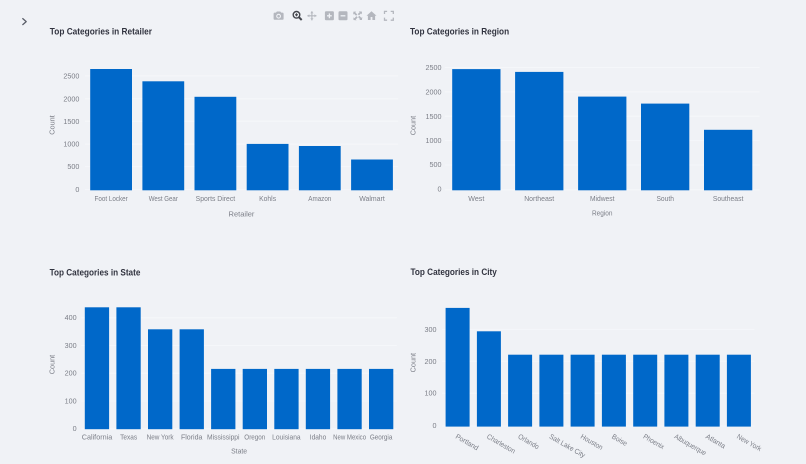  Describe the element at coordinates (128, 437) in the screenshot. I see `svg-text: Texas` at that location.